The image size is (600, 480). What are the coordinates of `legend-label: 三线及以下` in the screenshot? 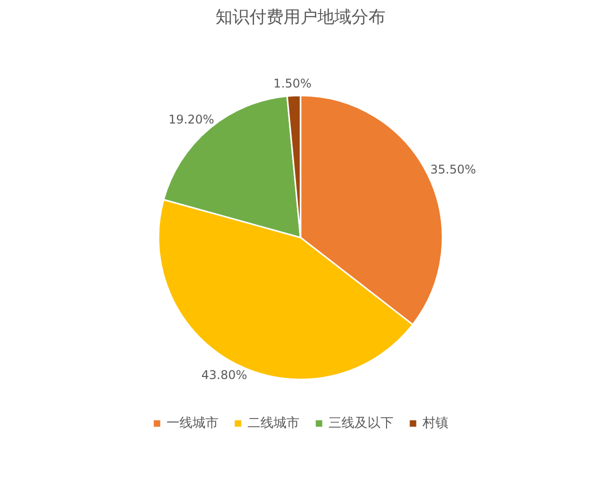 It's located at (361, 423).